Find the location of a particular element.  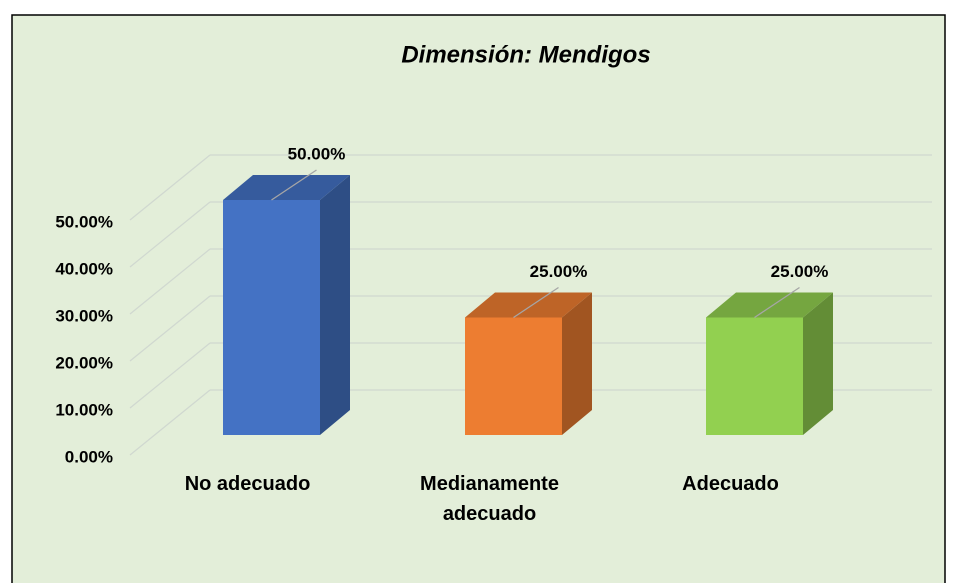

x-tick-label: No adecuado is located at coordinates (247, 484).